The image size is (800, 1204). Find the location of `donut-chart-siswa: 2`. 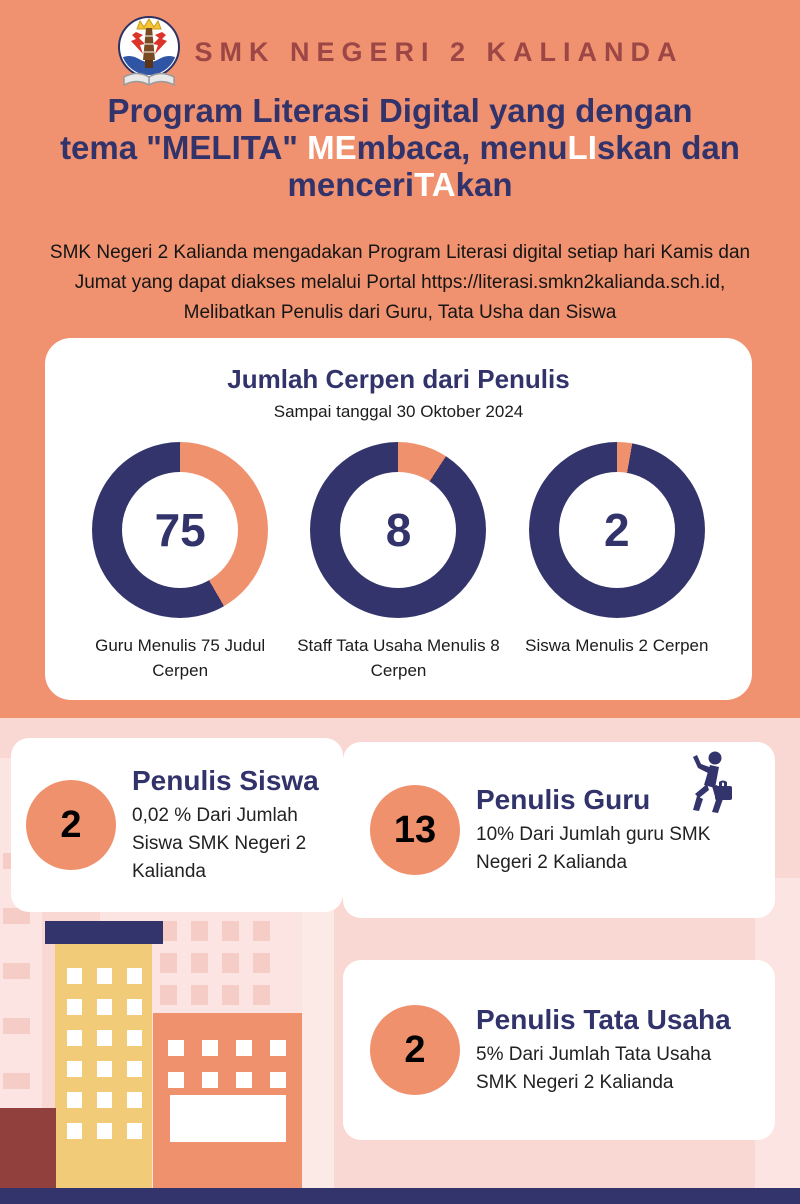

donut-chart-siswa: 2 is located at coordinates (616, 530).